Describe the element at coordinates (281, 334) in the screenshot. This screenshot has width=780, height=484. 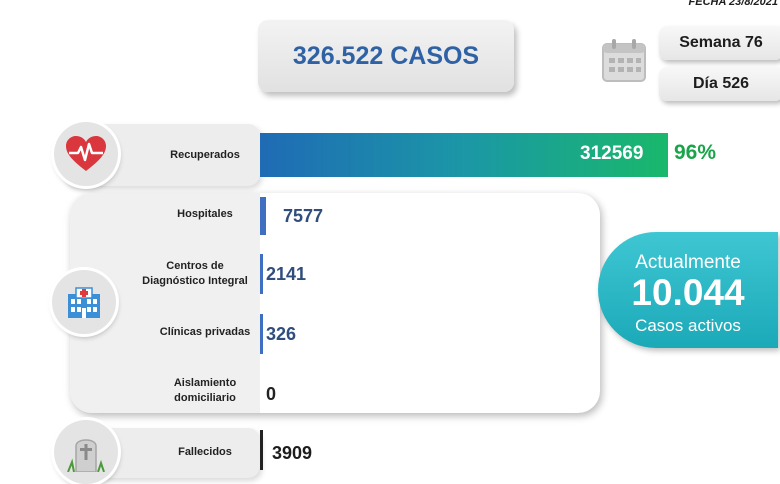
I see `clinics-value: 326` at that location.